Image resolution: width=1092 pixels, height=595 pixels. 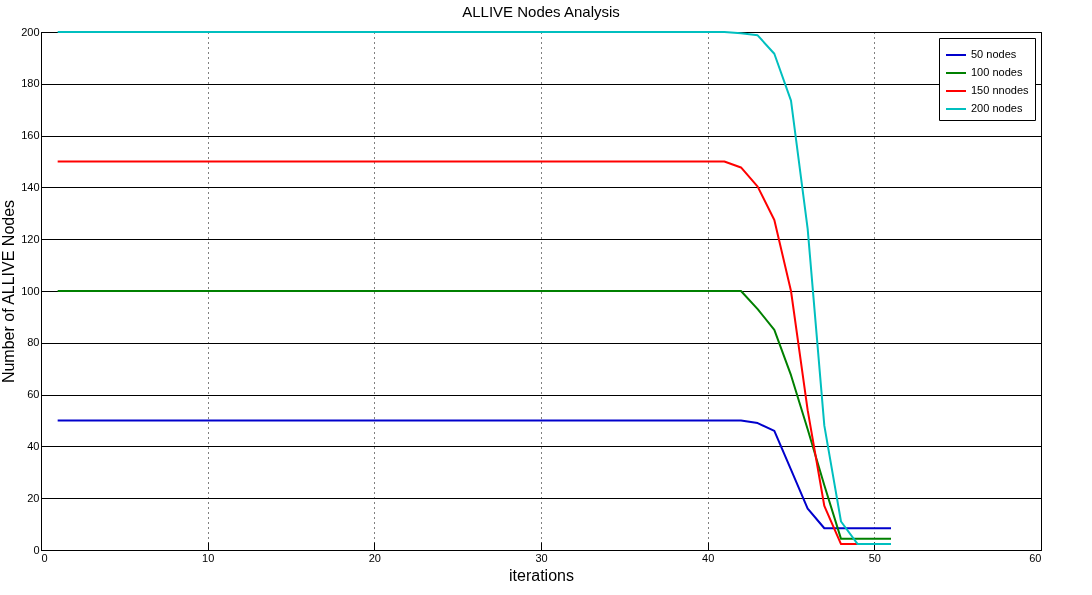 I want to click on y-tick-label: 100, so click(x=30, y=290).